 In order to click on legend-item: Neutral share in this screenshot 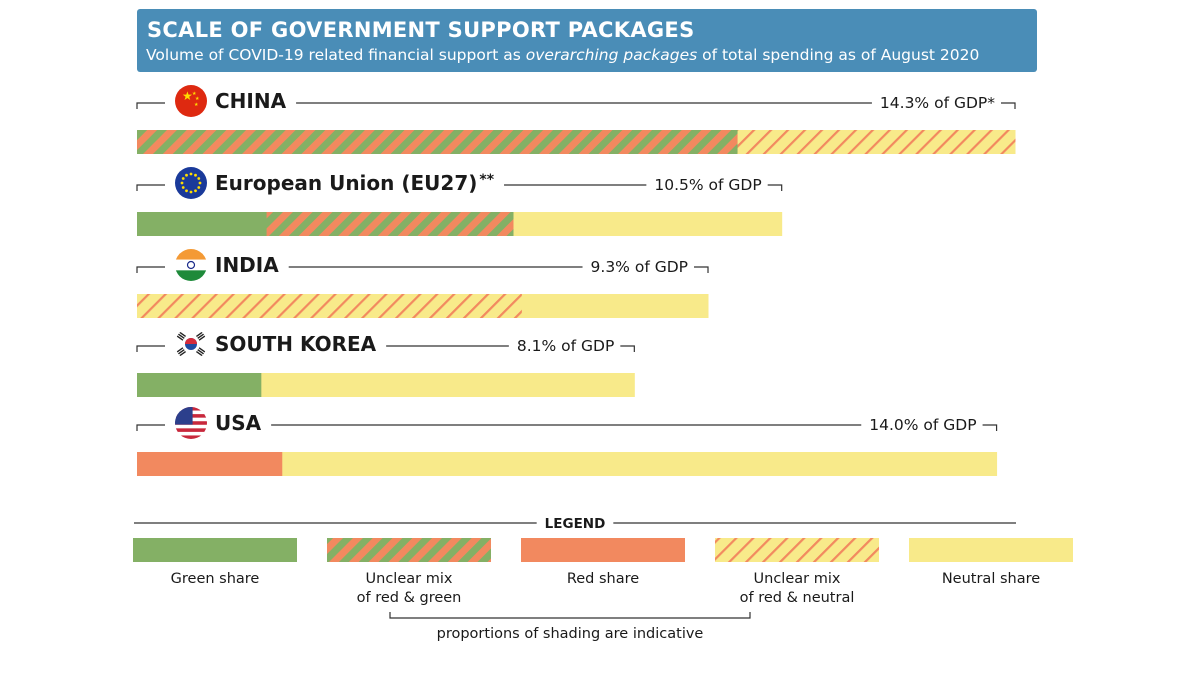, I will do `click(991, 562)`.